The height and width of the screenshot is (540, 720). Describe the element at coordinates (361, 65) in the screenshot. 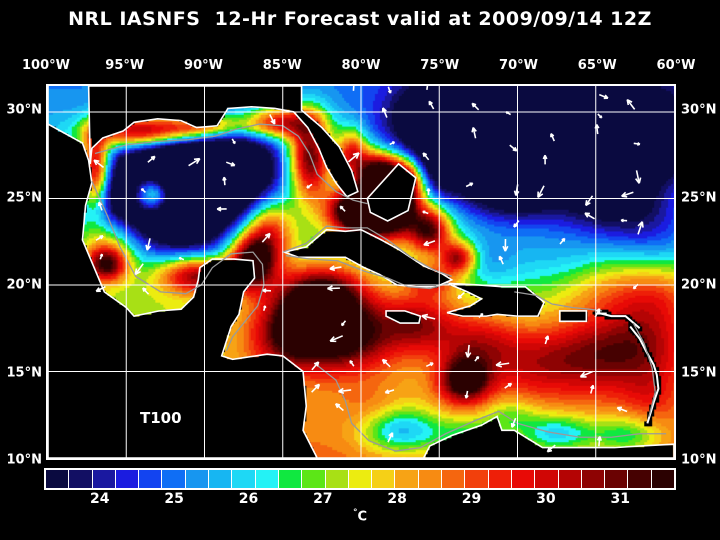

I see `lon-tick-label: 80°W` at that location.